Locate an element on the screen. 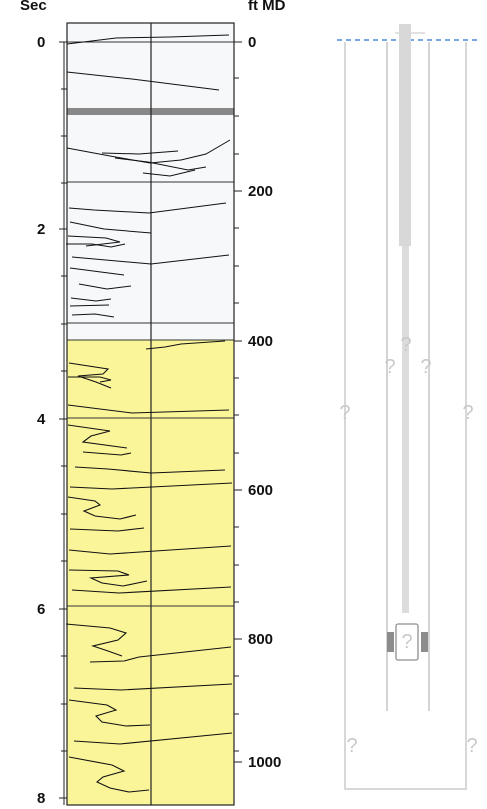  left-tick-label: 8 is located at coordinates (41, 798).